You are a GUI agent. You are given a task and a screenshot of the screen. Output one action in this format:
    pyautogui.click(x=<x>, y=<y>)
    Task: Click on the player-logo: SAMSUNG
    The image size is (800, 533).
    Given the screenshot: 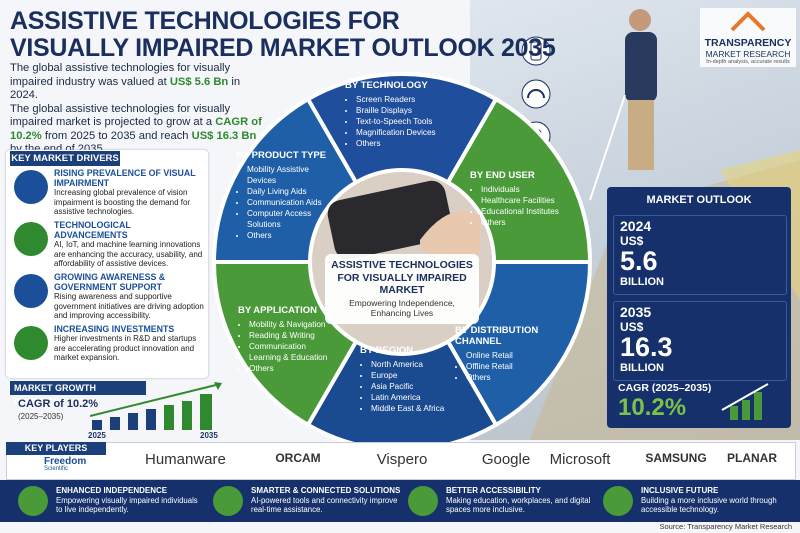 What is the action you would take?
    pyautogui.click(x=676, y=458)
    